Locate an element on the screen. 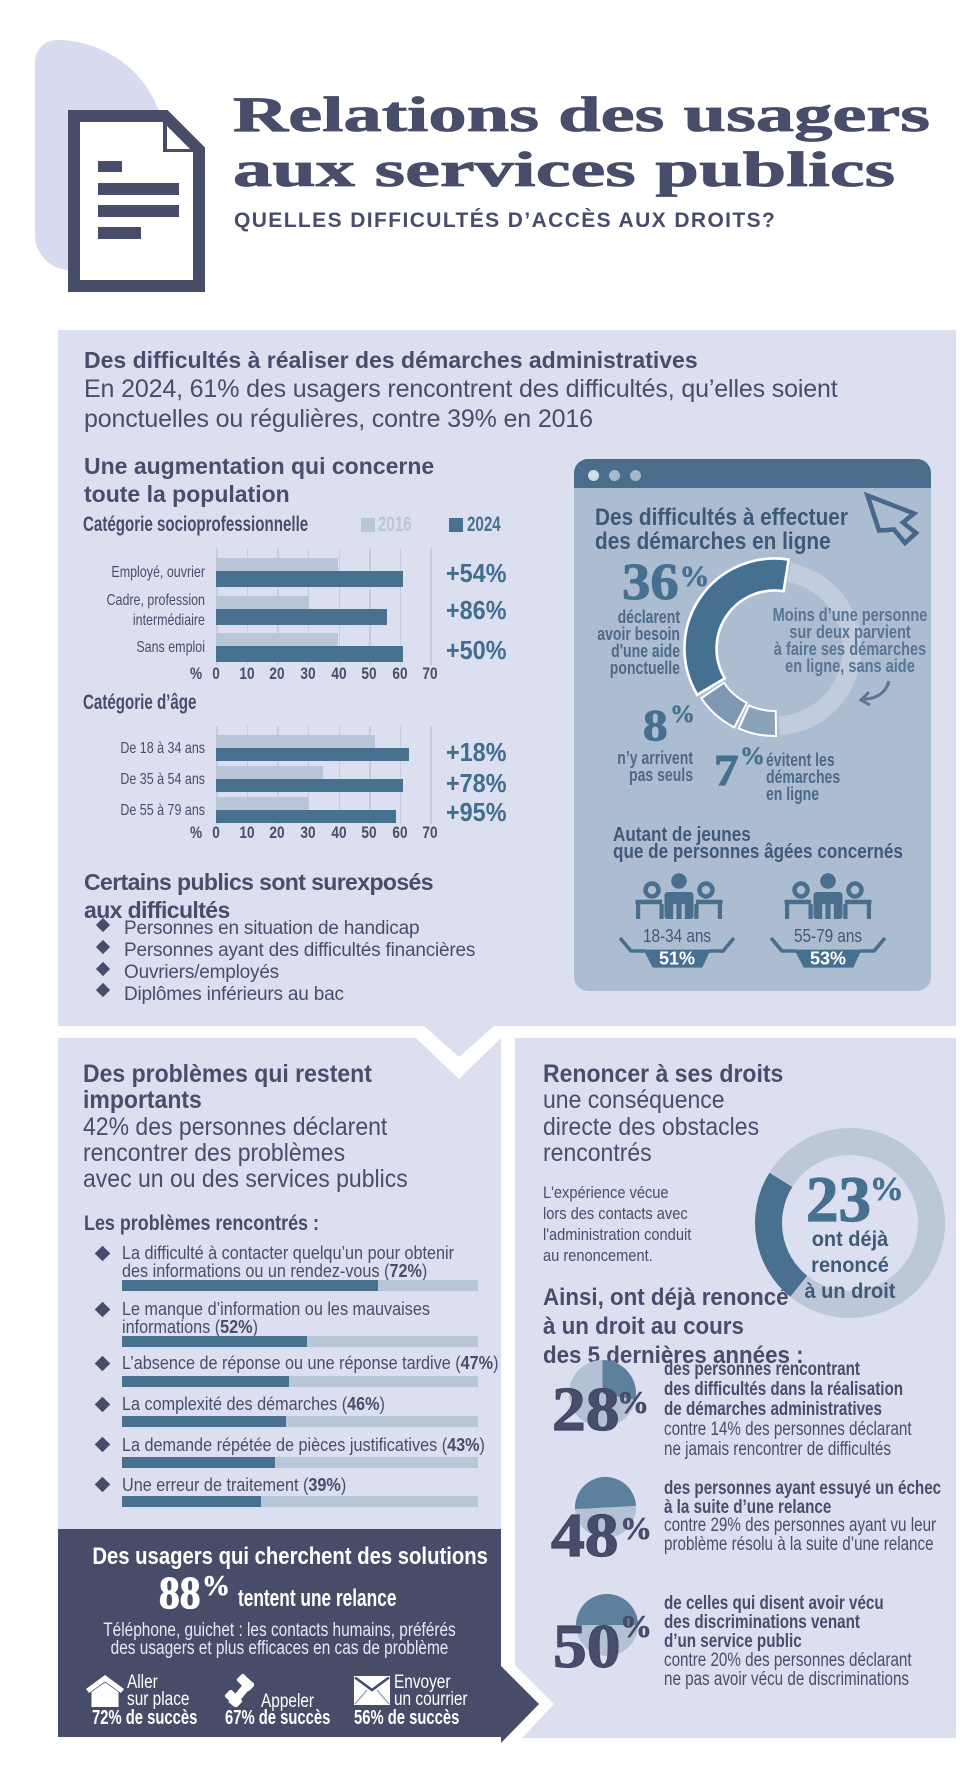 The image size is (980, 1778). svg-text: 53% is located at coordinates (828, 959).